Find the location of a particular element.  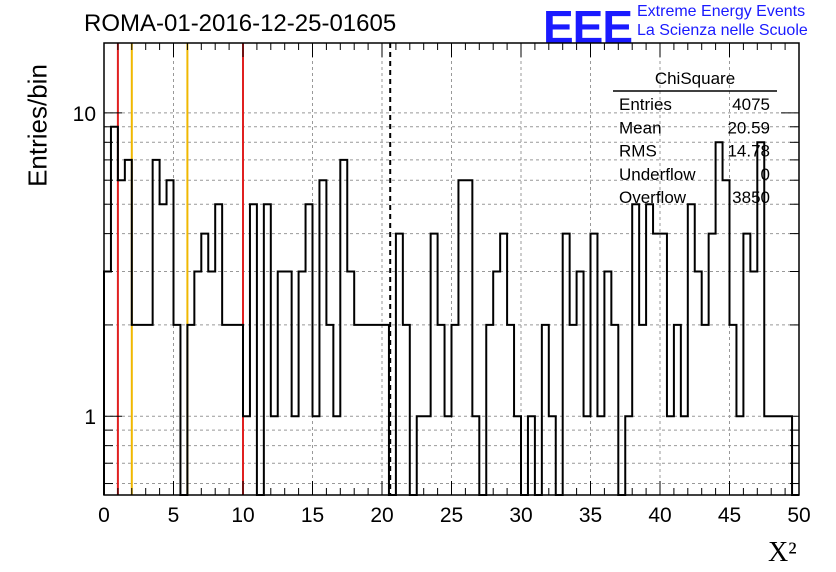

x-tick-label: 5 is located at coordinates (174, 515).